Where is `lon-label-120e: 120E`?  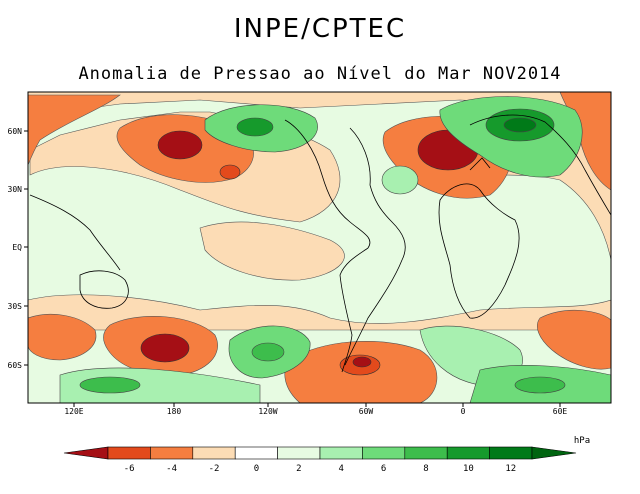 lon-label-120e: 120E is located at coordinates (73, 411).